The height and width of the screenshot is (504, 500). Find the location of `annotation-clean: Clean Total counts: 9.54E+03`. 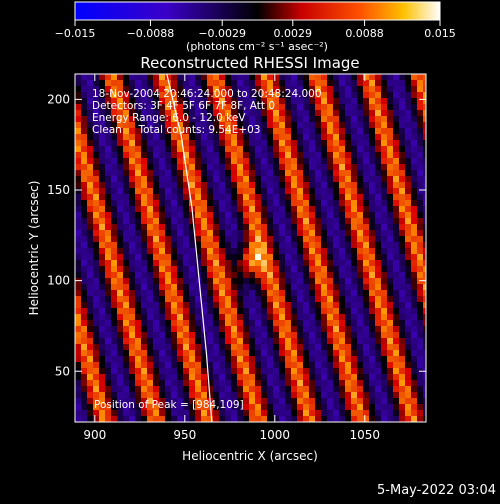

annotation-clean: Clean Total counts: 9.54E+03 is located at coordinates (176, 130).